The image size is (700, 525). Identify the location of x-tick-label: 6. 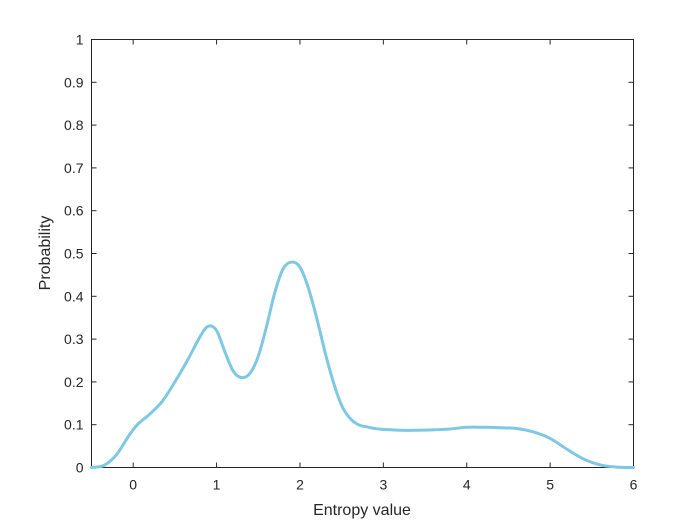
(634, 485).